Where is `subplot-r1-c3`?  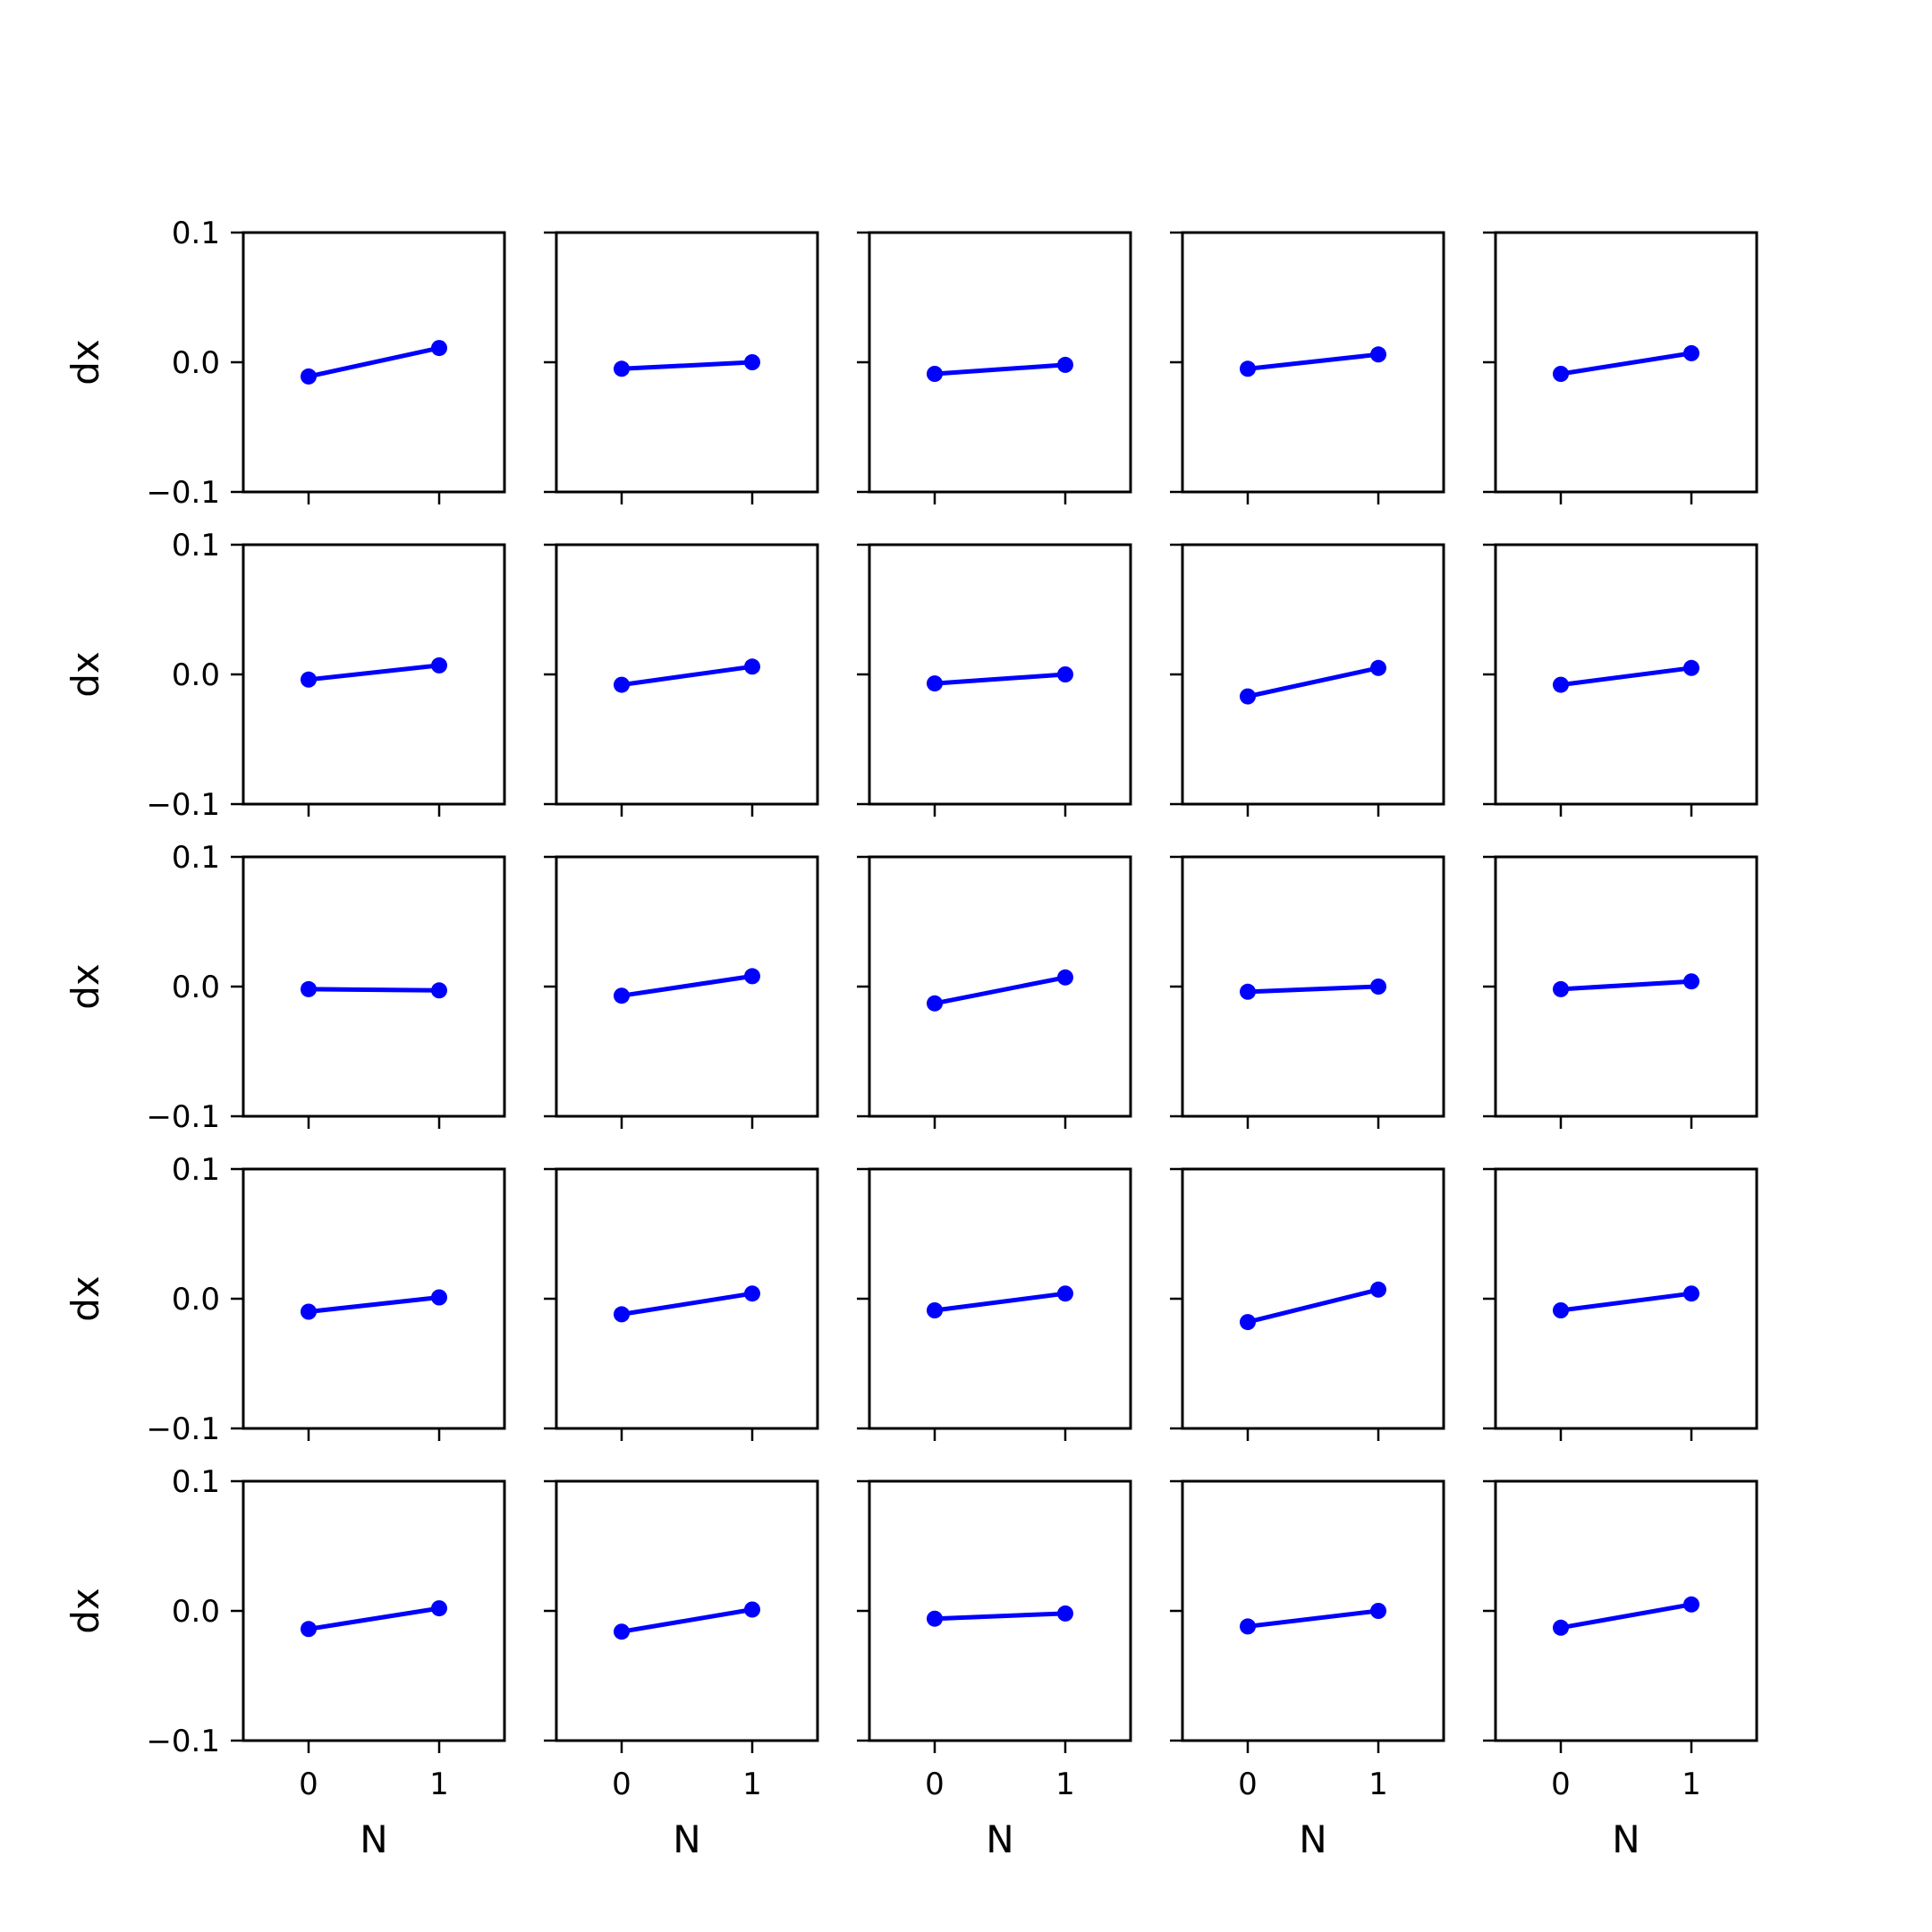 subplot-r1-c3 is located at coordinates (994, 367).